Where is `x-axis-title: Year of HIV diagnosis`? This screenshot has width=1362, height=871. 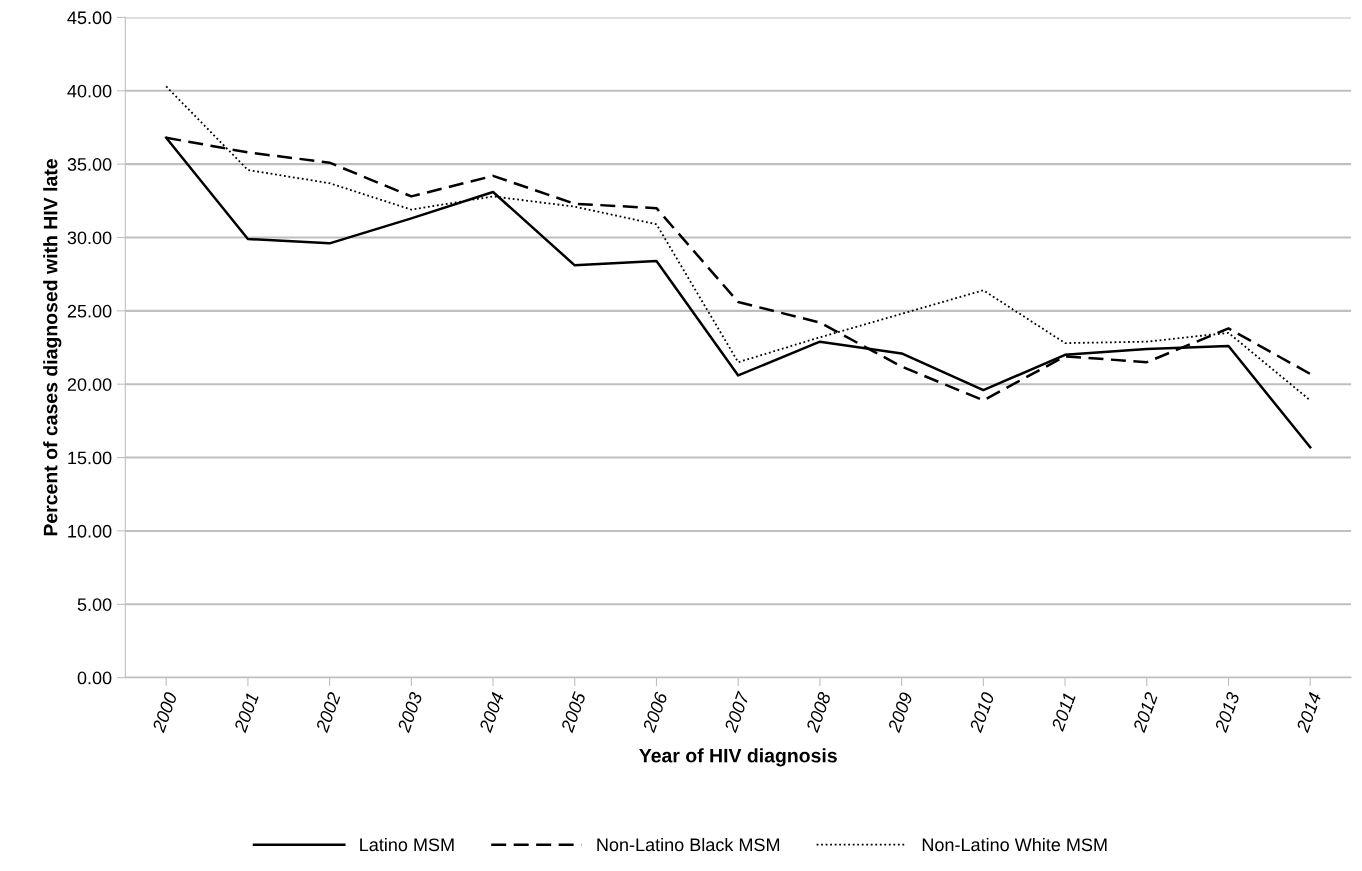
x-axis-title: Year of HIV diagnosis is located at coordinates (738, 757).